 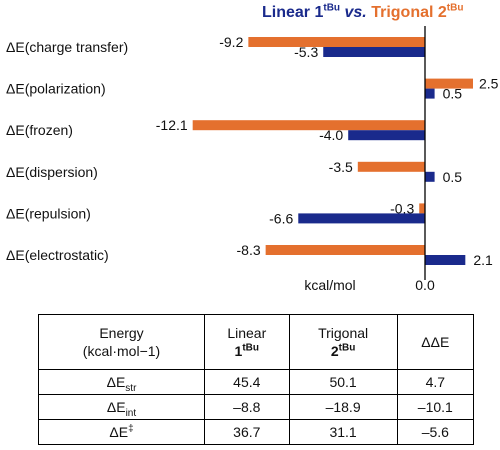 What do you see at coordinates (172, 125) in the screenshot?
I see `trigonal-value-label: -12.1` at bounding box center [172, 125].